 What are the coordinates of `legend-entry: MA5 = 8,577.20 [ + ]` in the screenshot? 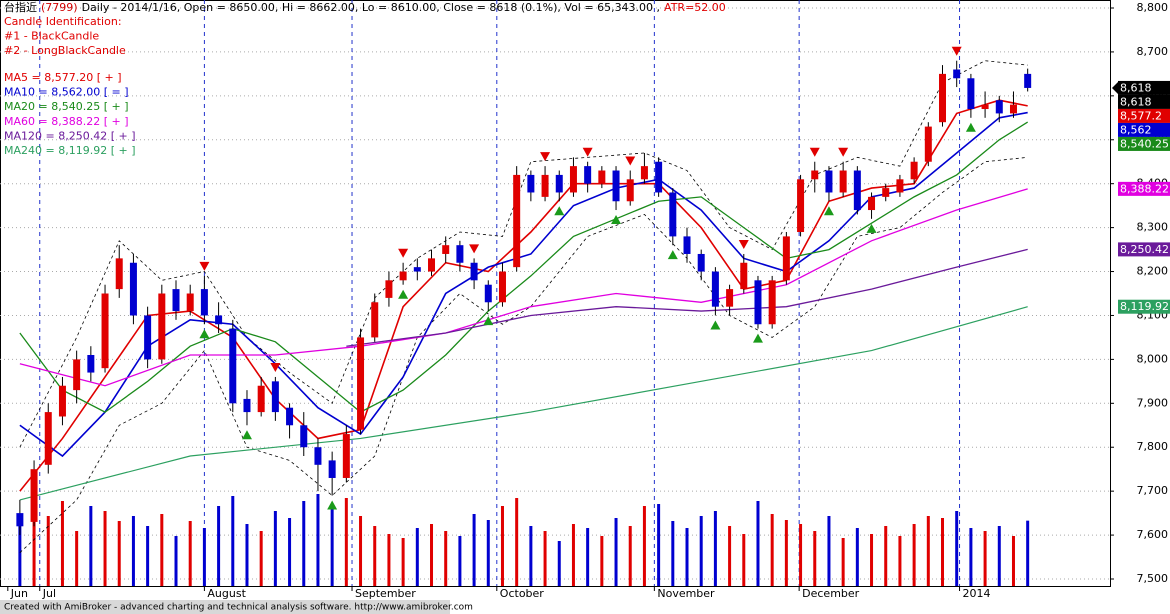 It's located at (63, 77).